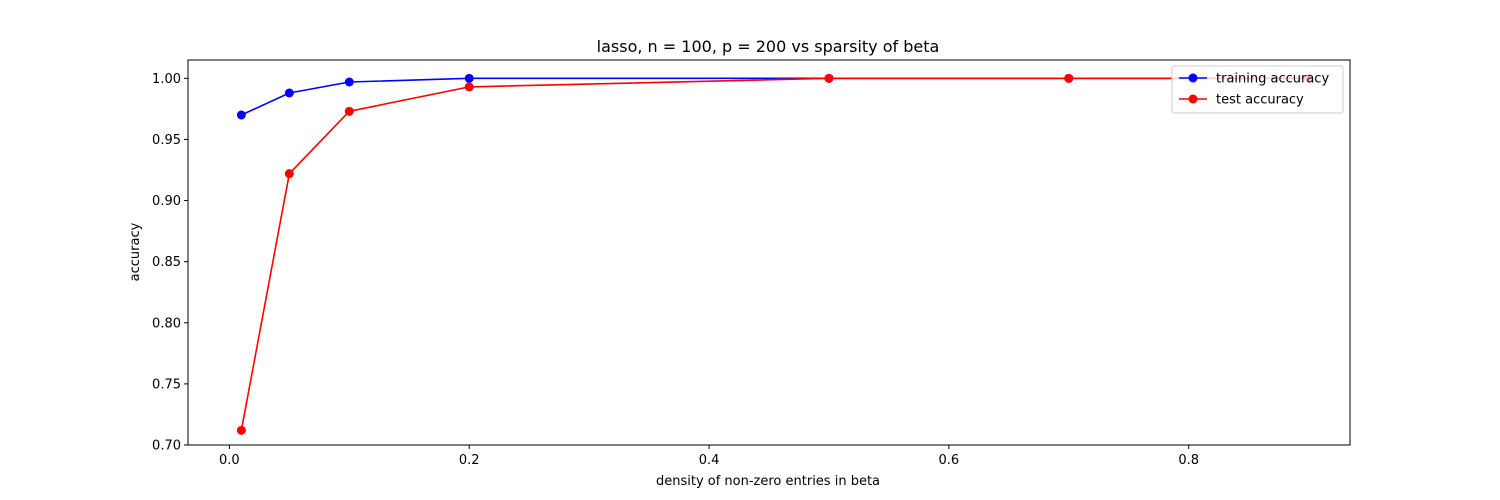 This screenshot has width=1500, height=500. Describe the element at coordinates (469, 460) in the screenshot. I see `x-tick-label: 0.2` at that location.